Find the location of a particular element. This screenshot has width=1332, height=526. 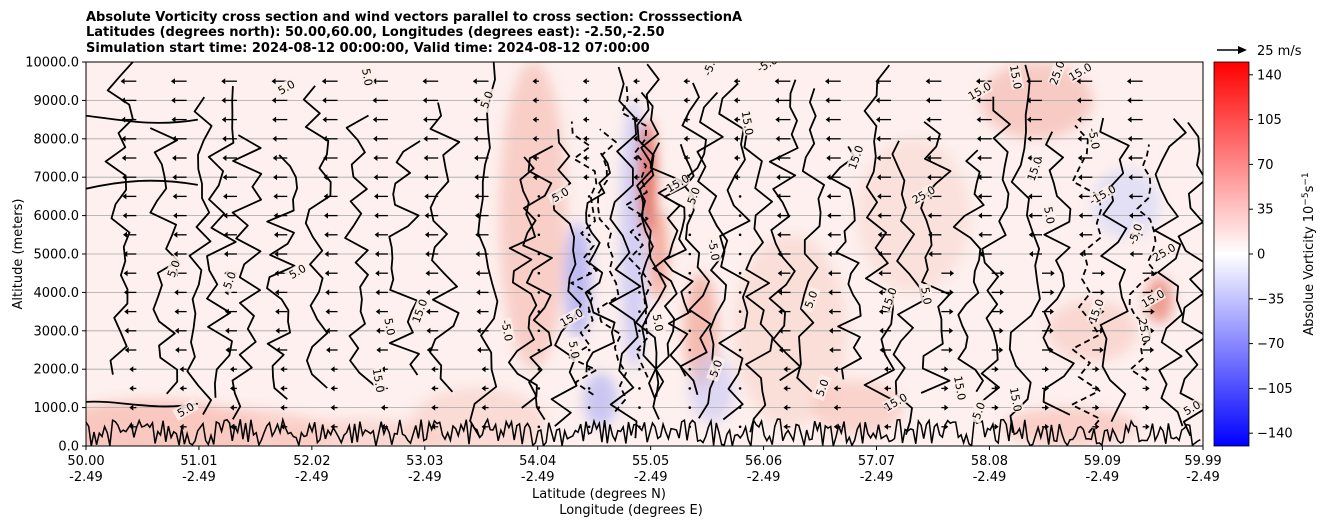

y-tick-label: 9000.0 is located at coordinates (57, 101).